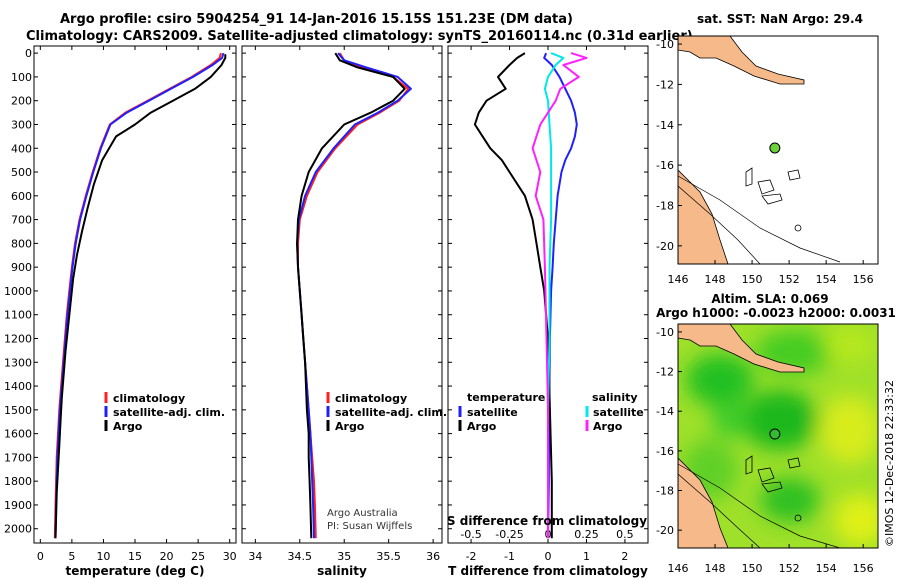 The height and width of the screenshot is (580, 900). Describe the element at coordinates (775, 148) in the screenshot. I see `argo-float-marker-sst` at that location.